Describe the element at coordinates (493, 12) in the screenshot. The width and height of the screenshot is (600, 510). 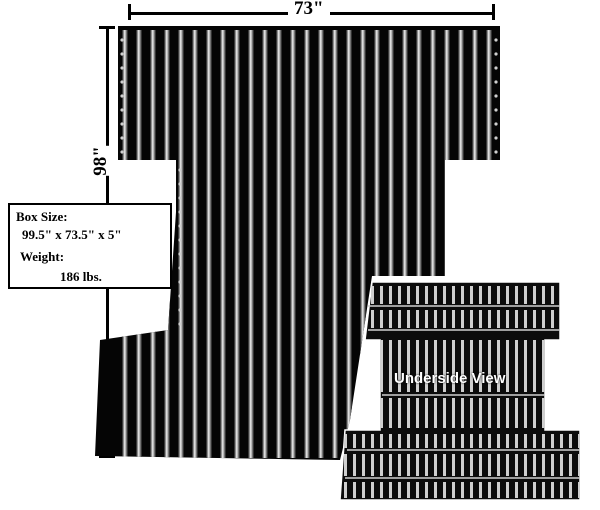
I see `width-dimension-tick-right` at that location.